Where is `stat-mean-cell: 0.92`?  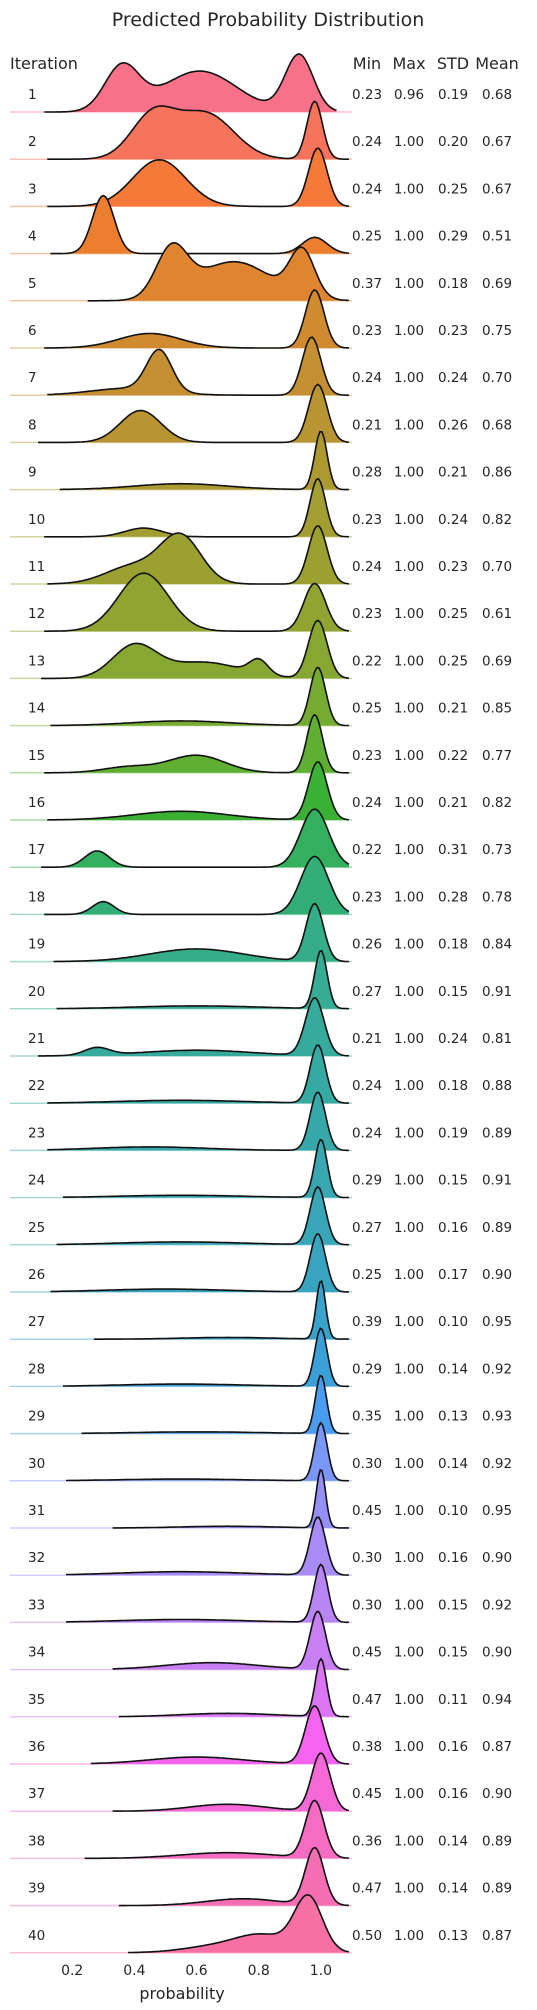
stat-mean-cell: 0.92 is located at coordinates (497, 1605).